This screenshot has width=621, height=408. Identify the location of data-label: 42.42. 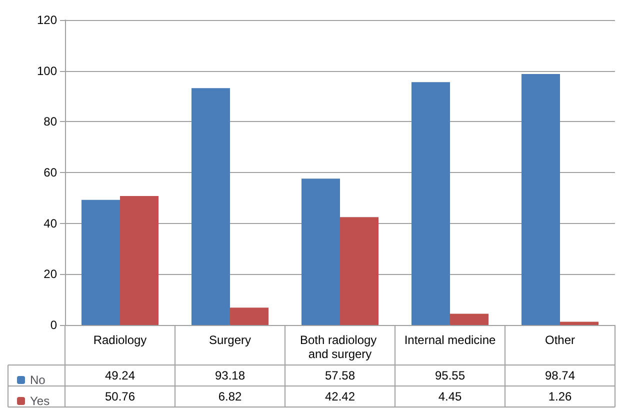
(340, 397).